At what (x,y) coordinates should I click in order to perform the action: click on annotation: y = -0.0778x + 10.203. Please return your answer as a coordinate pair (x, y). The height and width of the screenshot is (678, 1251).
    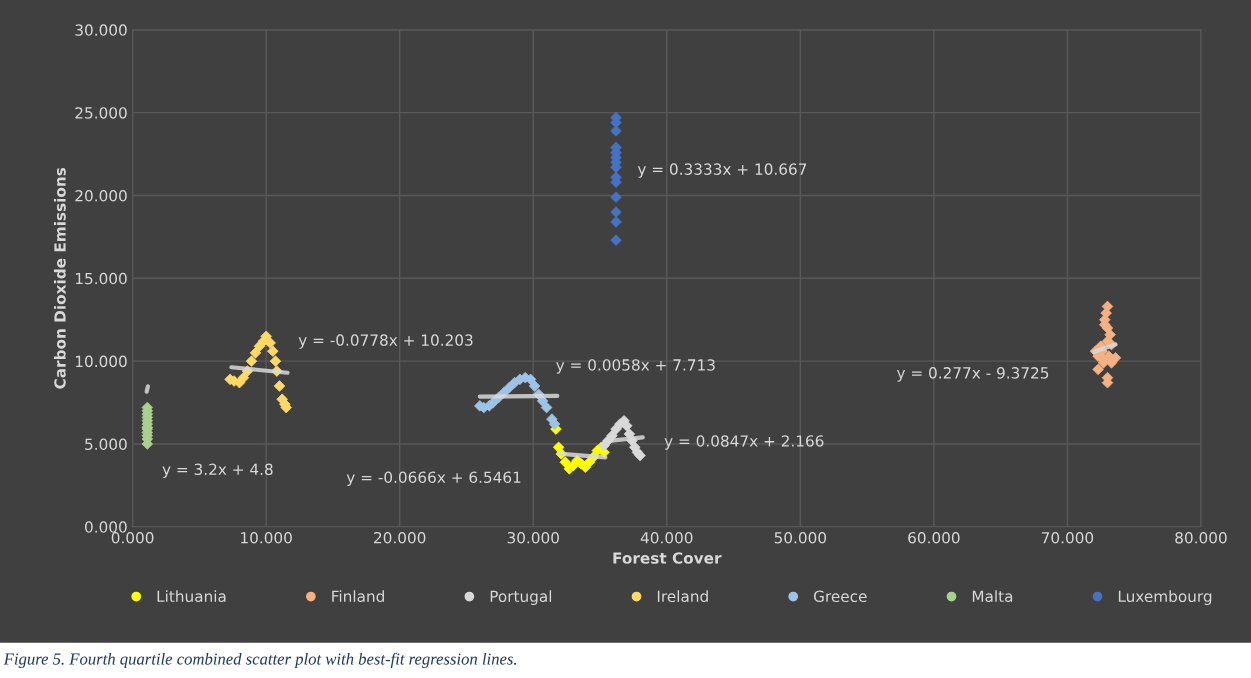
    Looking at the image, I should click on (385, 341).